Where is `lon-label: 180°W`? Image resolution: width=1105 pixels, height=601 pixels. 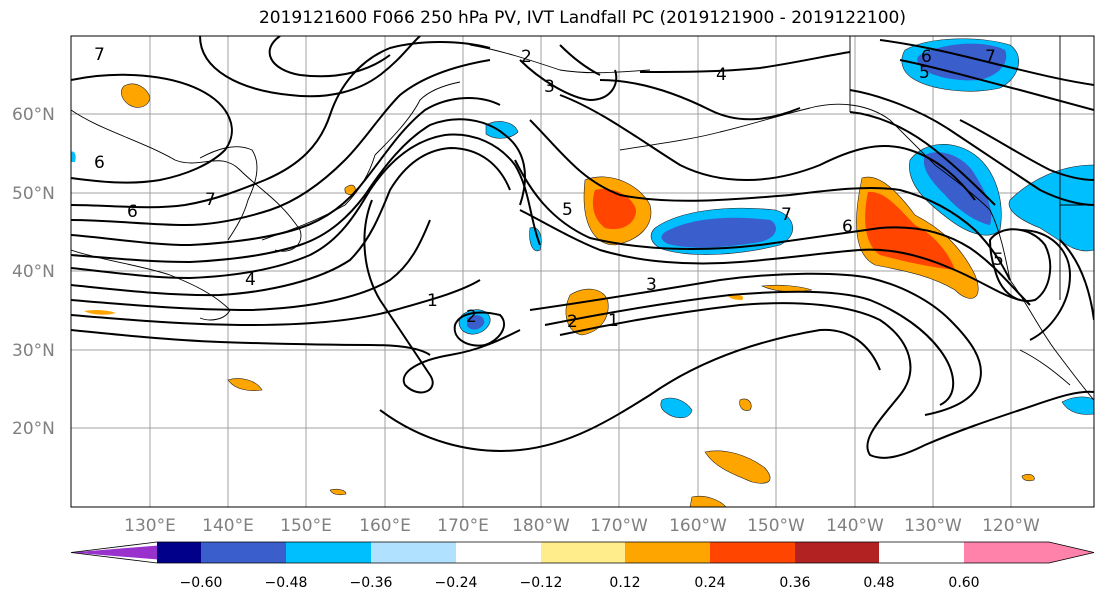 lon-label: 180°W is located at coordinates (541, 526).